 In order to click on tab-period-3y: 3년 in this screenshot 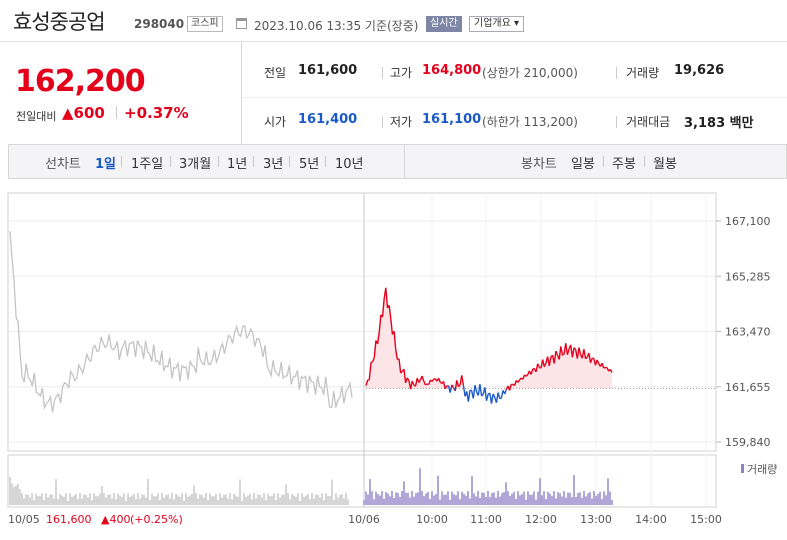, I will do `click(273, 164)`.